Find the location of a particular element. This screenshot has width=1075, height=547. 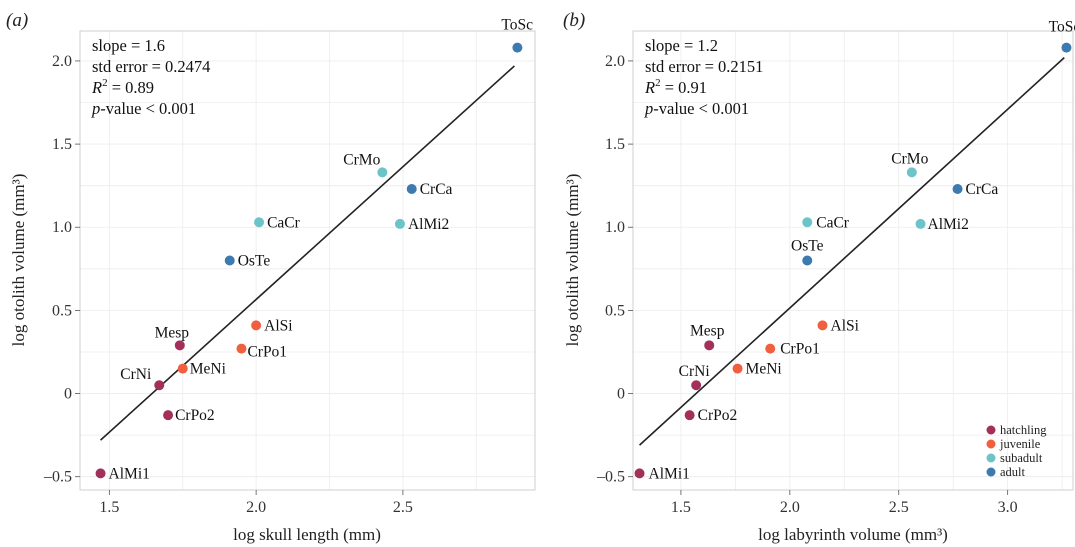

panel-b-y-tick-label: 1.5 is located at coordinates (615, 144).